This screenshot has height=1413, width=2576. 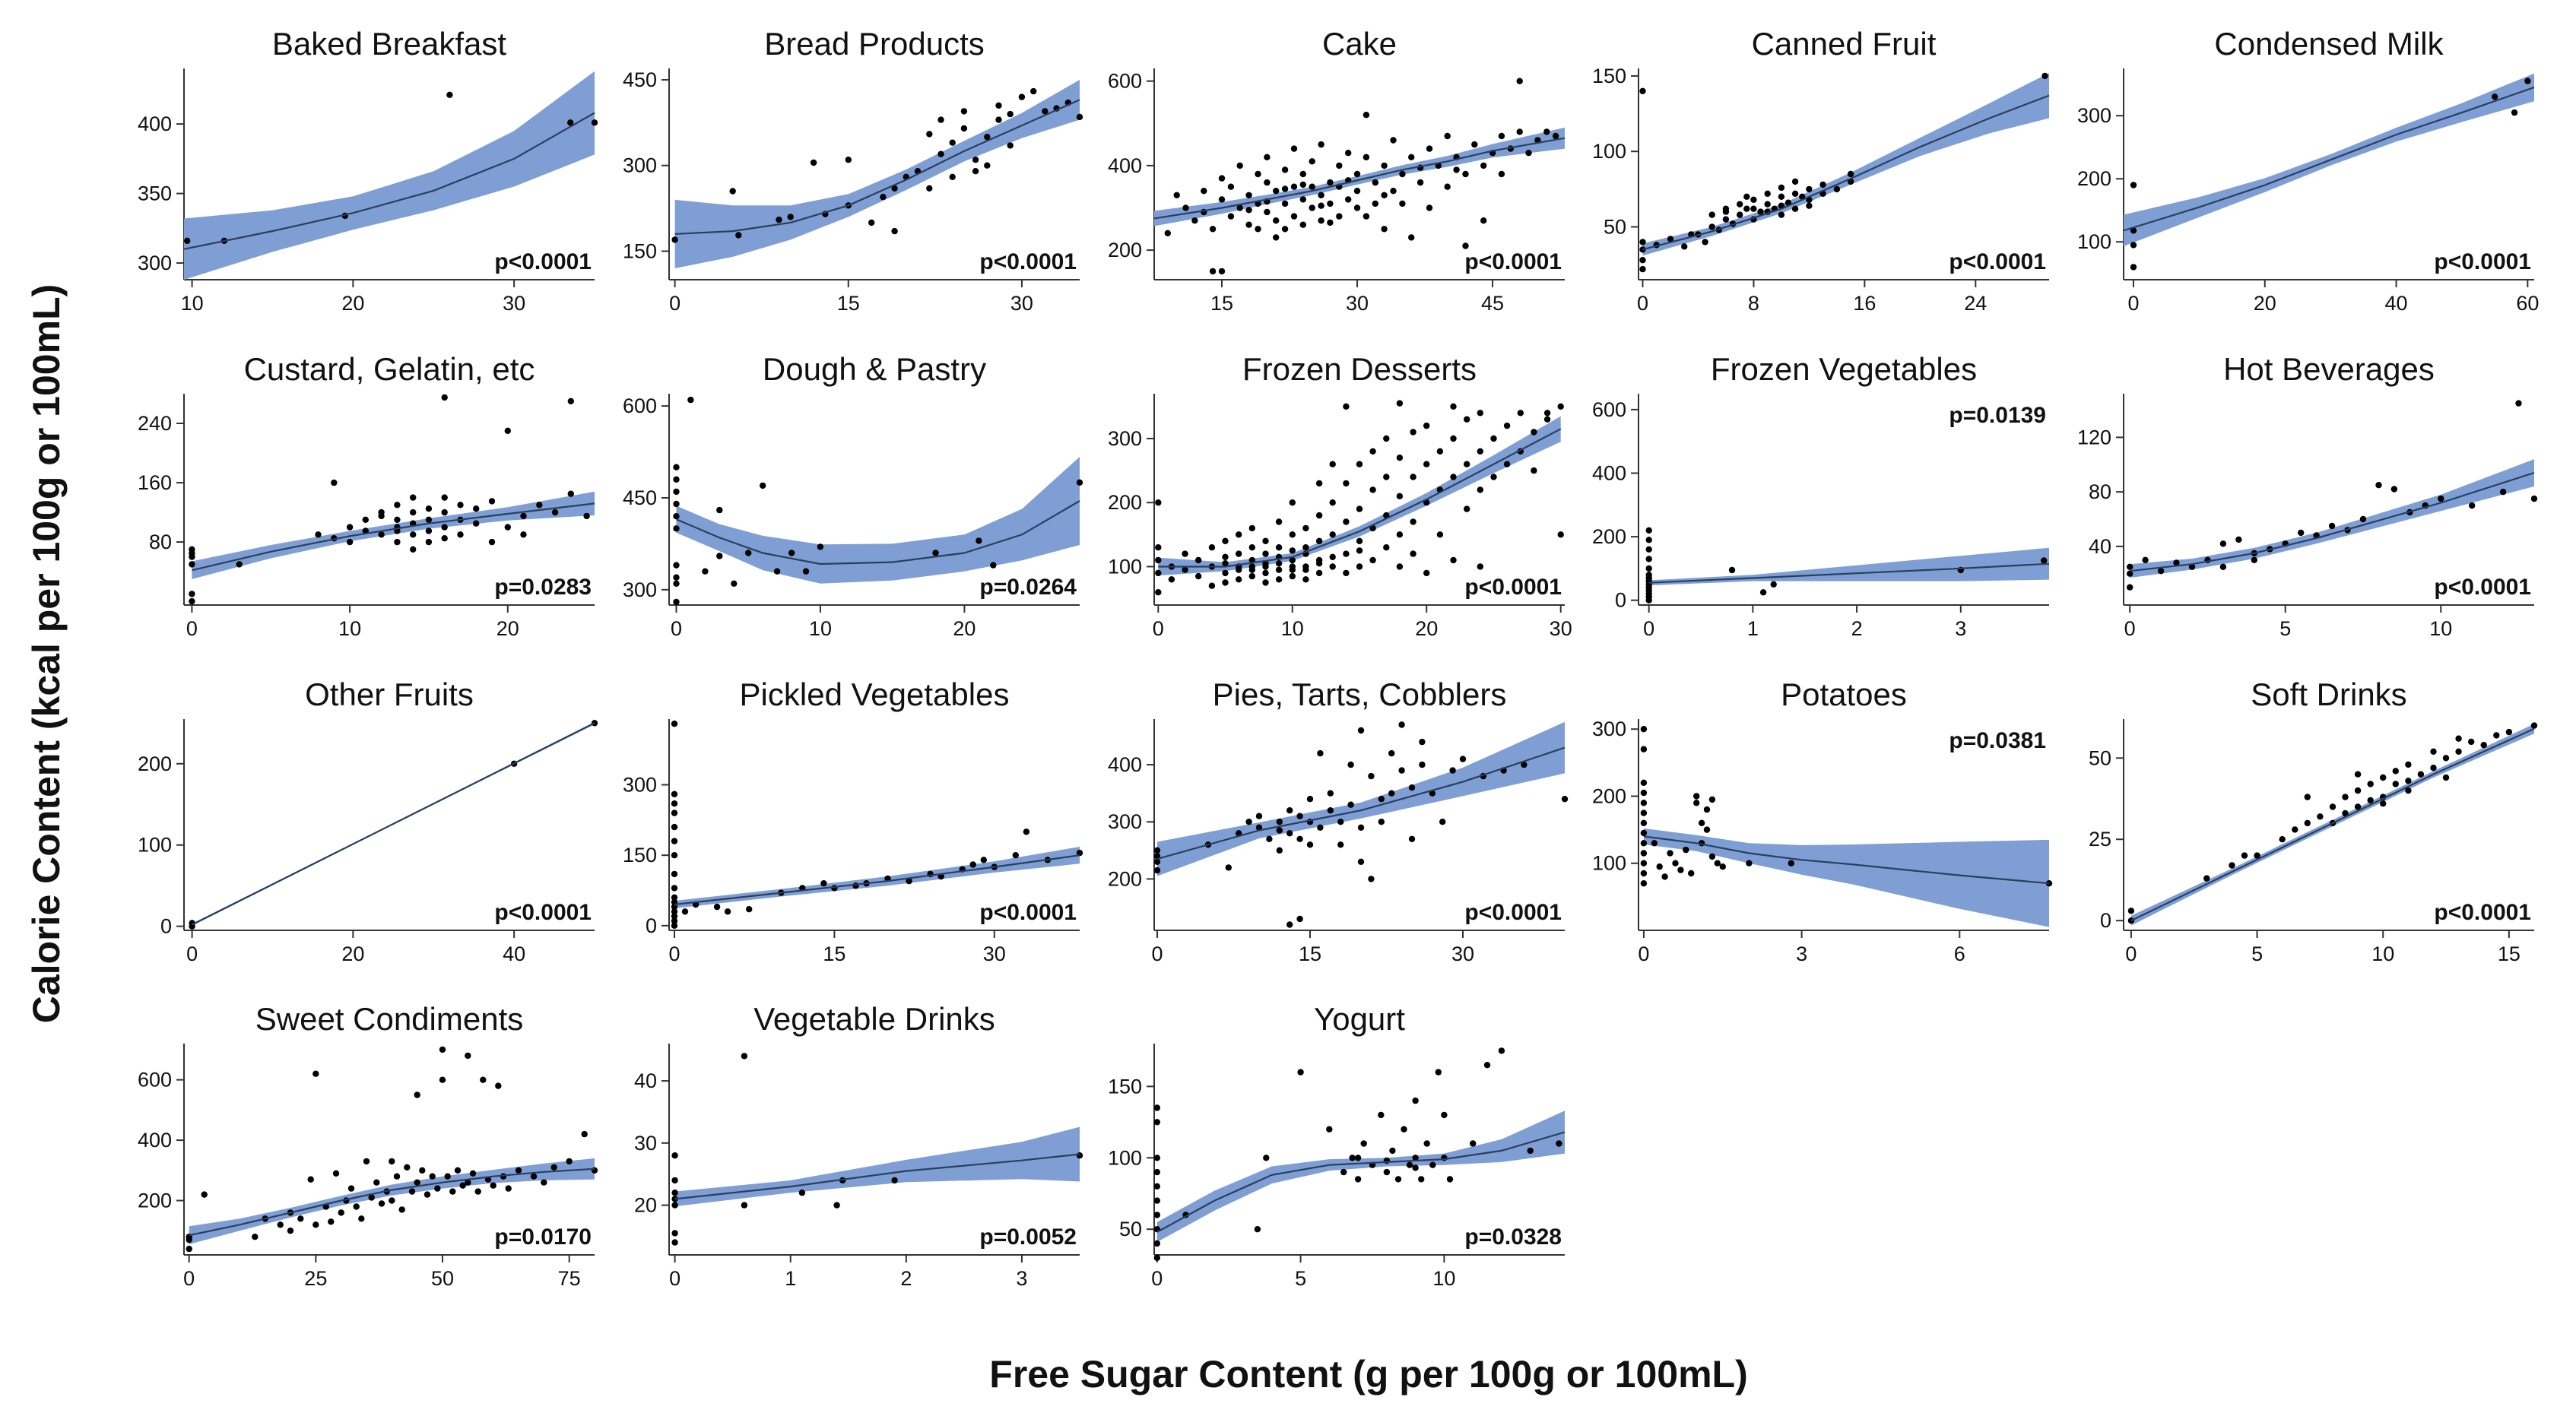 What do you see at coordinates (877, 880) in the screenshot?
I see `fit-line` at bounding box center [877, 880].